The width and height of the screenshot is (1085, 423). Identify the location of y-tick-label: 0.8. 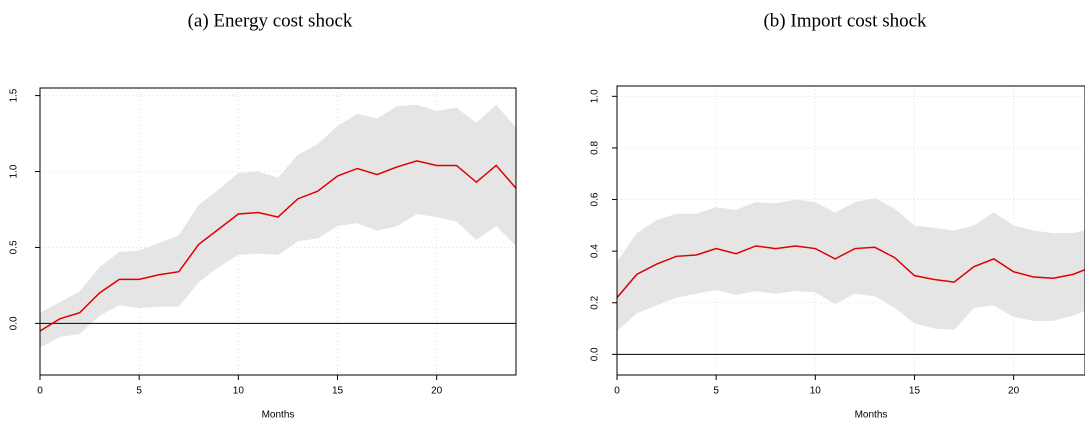
(595, 148).